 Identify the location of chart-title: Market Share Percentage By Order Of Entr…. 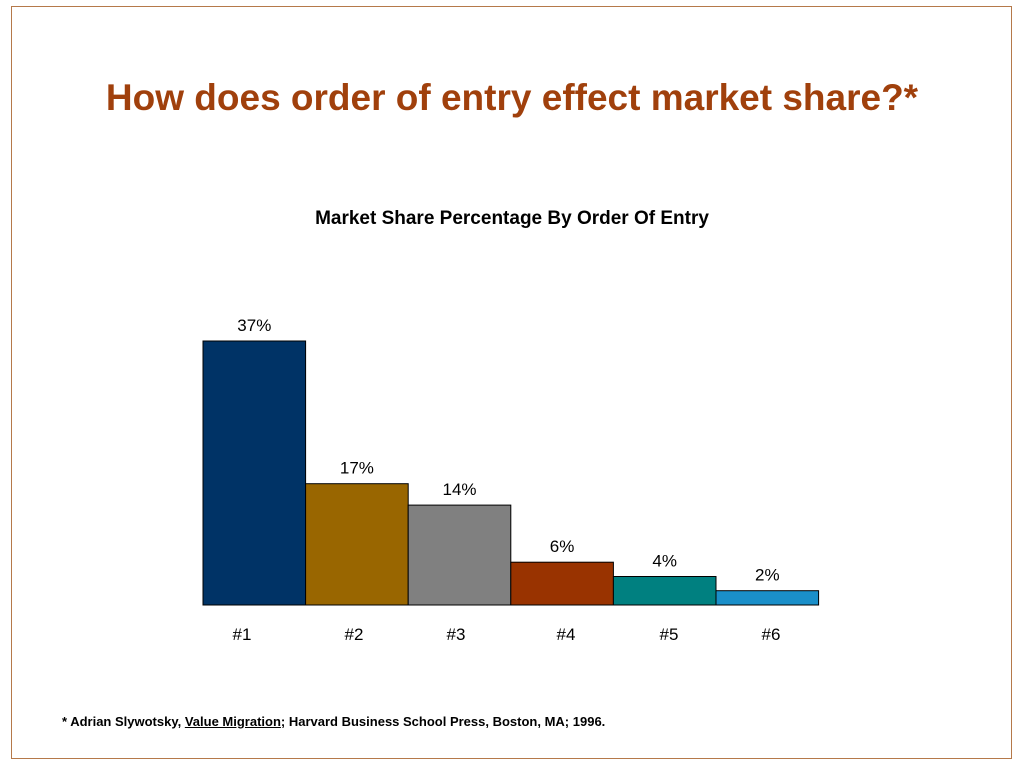
(512, 218).